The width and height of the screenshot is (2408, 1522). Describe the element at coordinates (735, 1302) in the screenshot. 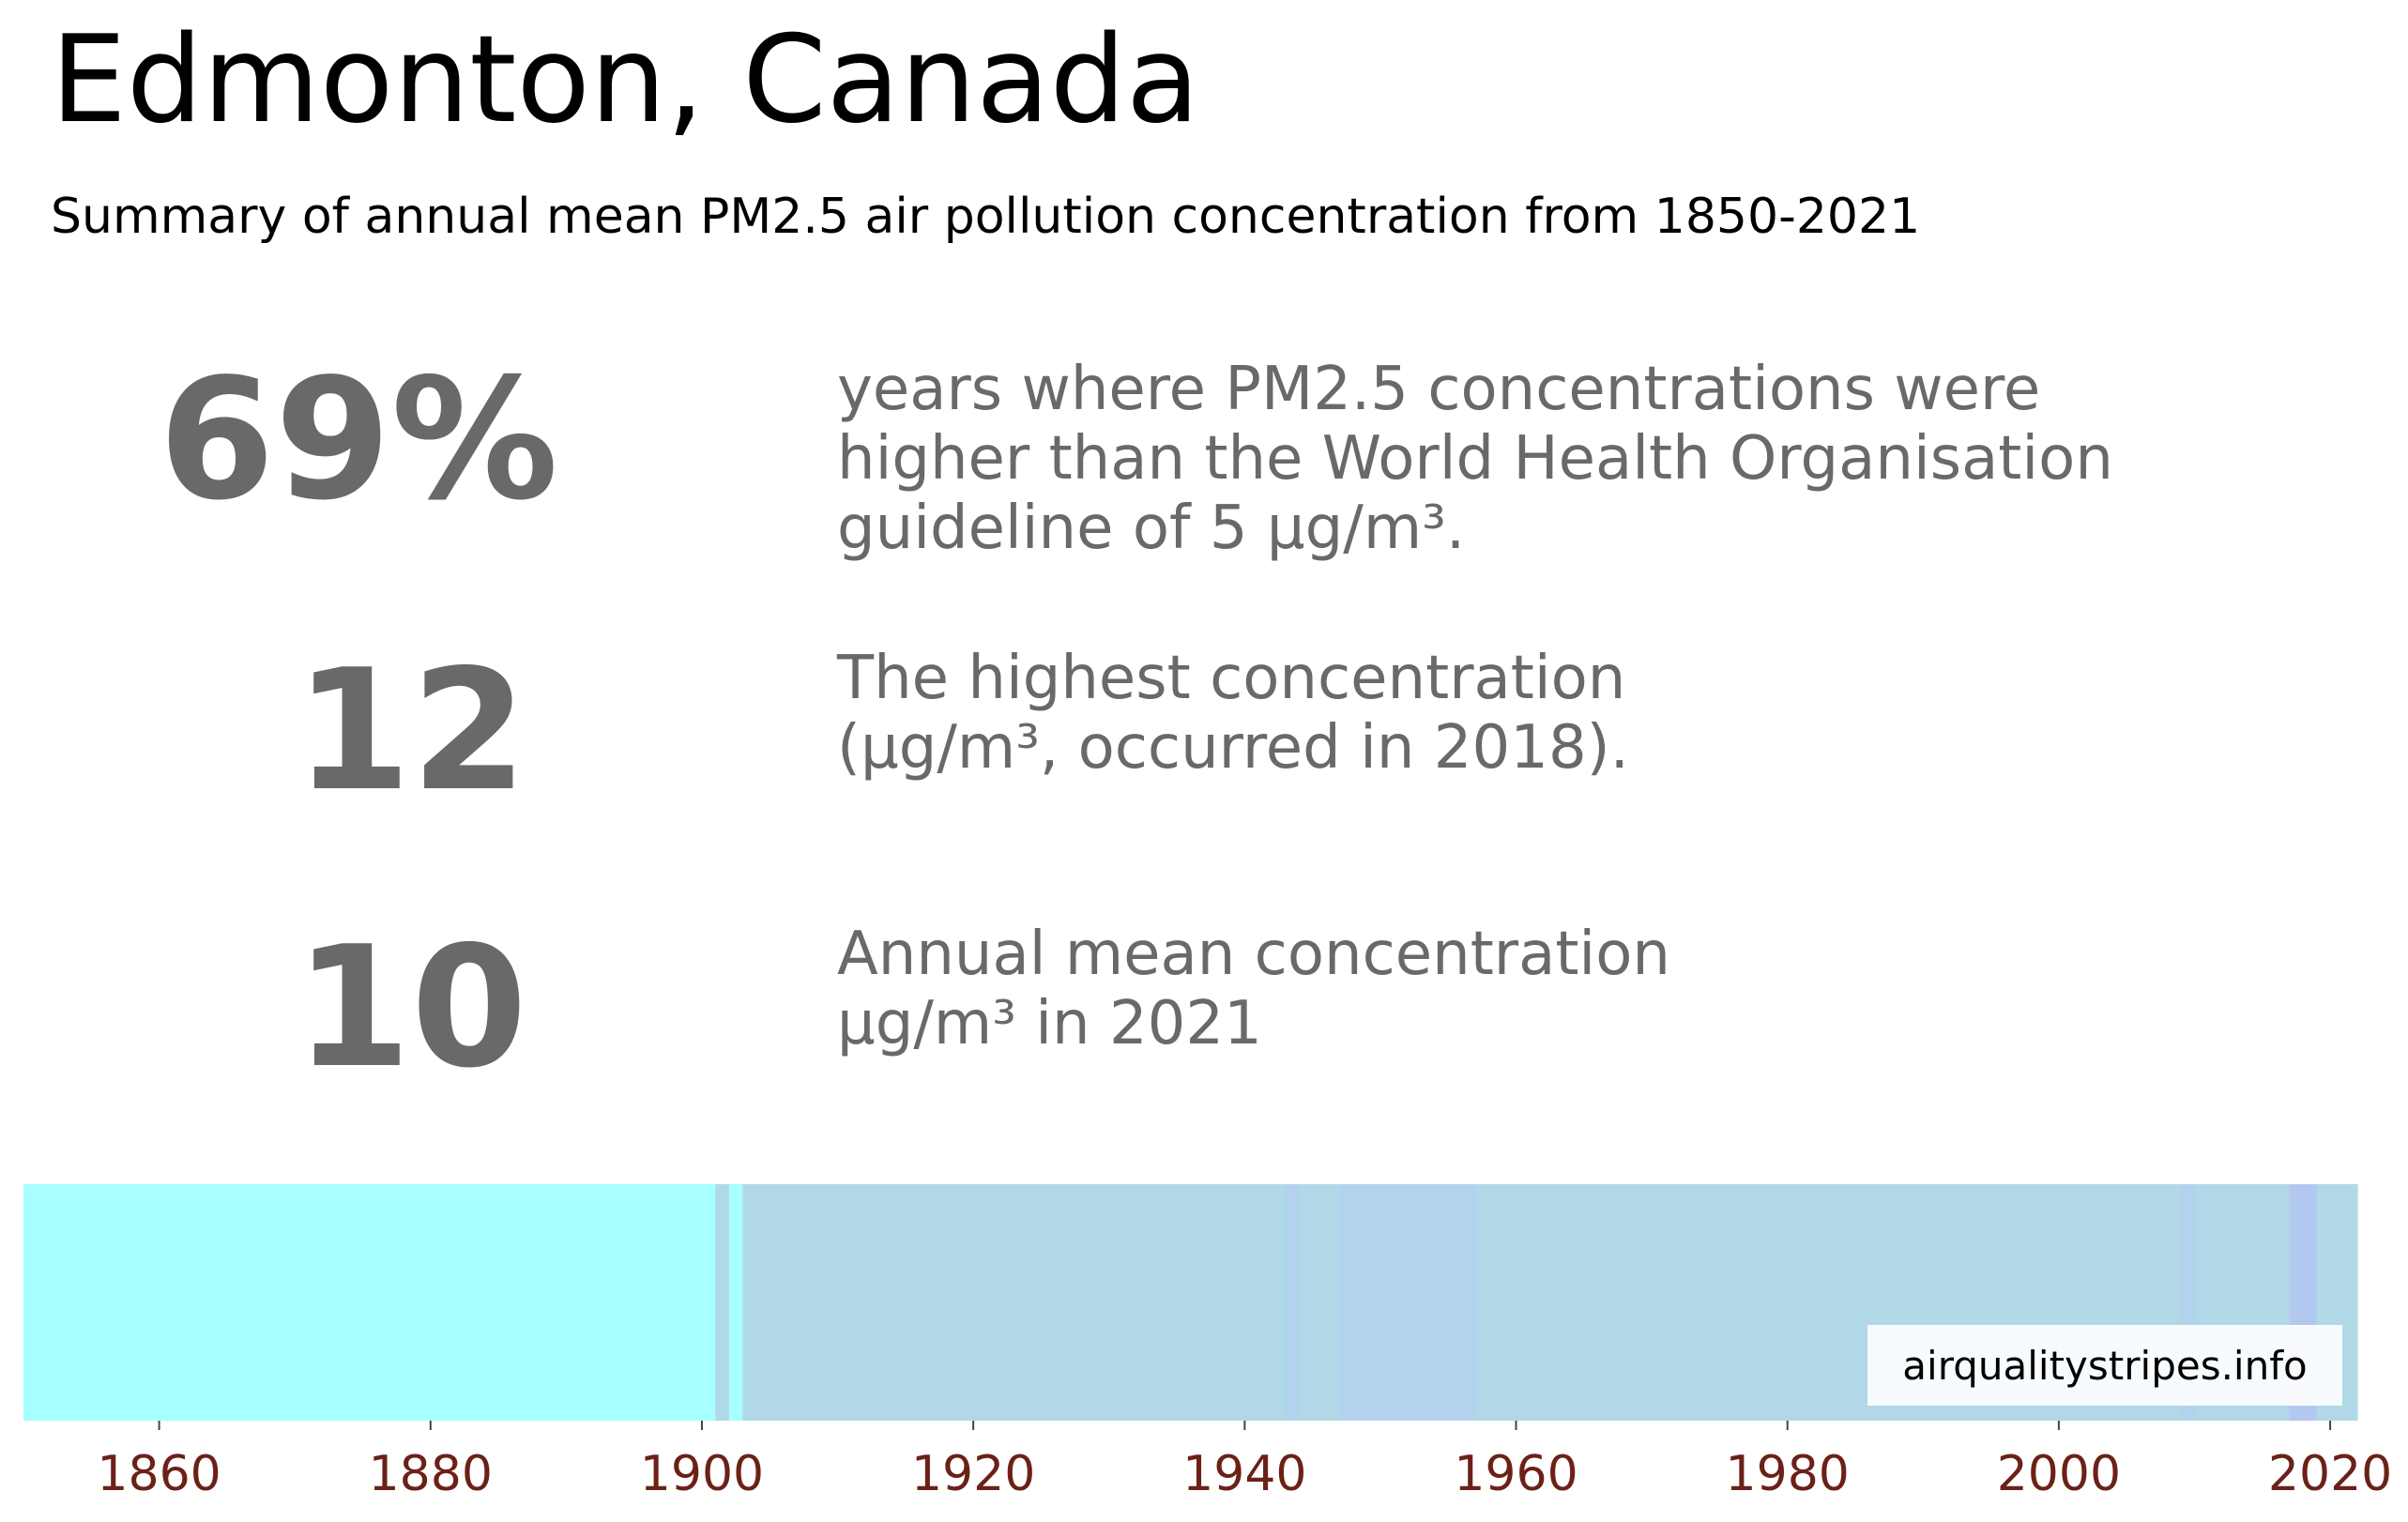

I see `stripe-1902` at that location.